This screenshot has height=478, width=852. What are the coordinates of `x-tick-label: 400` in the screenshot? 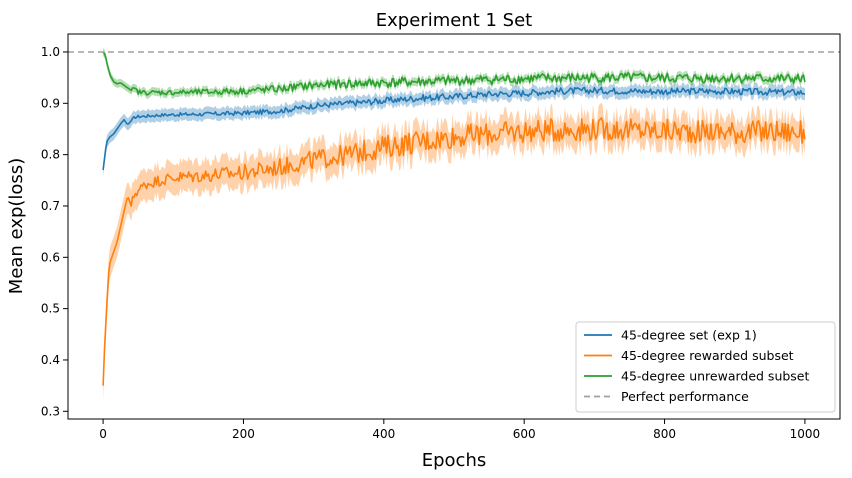 It's located at (383, 434).